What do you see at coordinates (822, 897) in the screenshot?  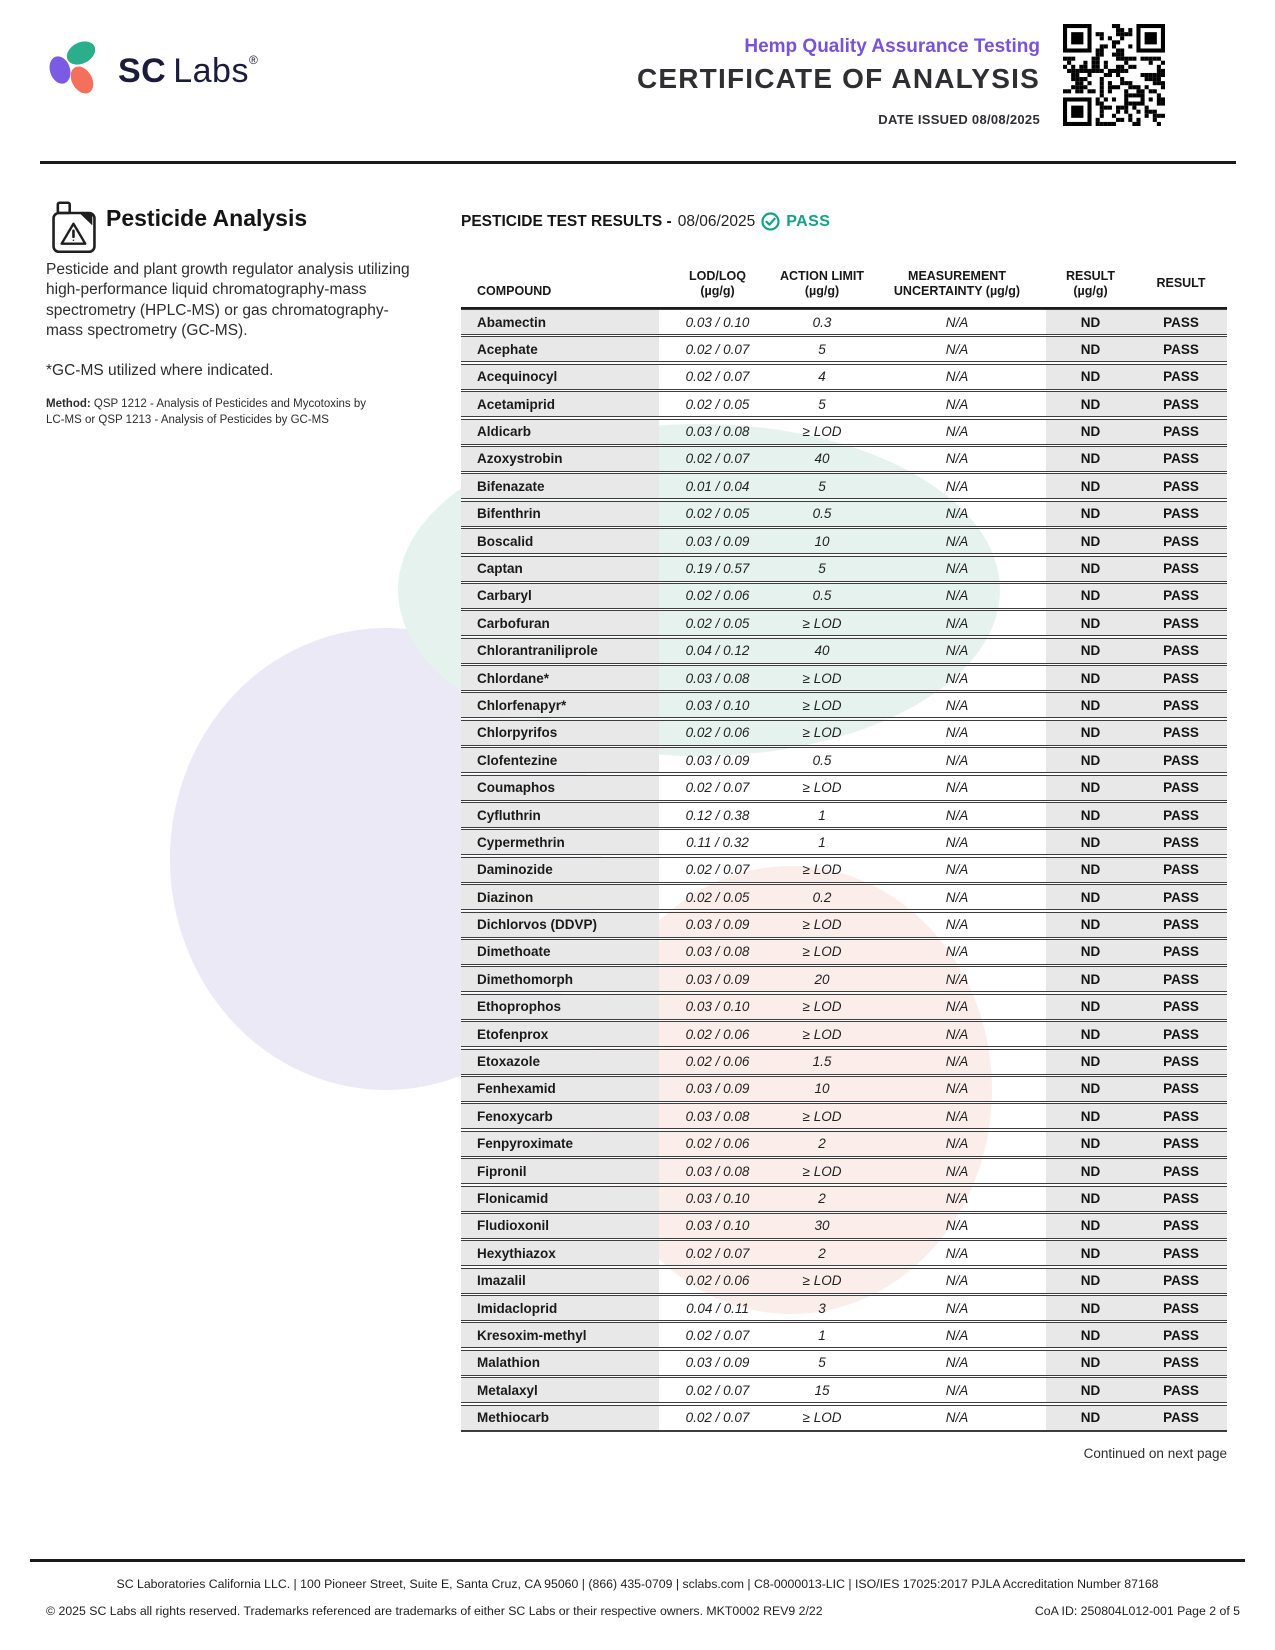 I see `action-limit-value: 0.2` at bounding box center [822, 897].